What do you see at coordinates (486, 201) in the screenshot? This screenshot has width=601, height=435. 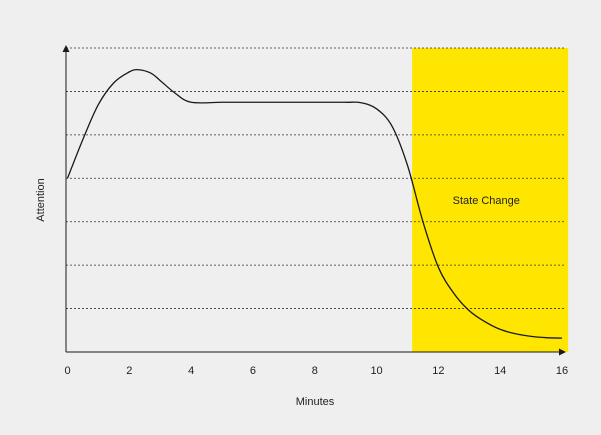 I see `state-change-label: State Change` at bounding box center [486, 201].